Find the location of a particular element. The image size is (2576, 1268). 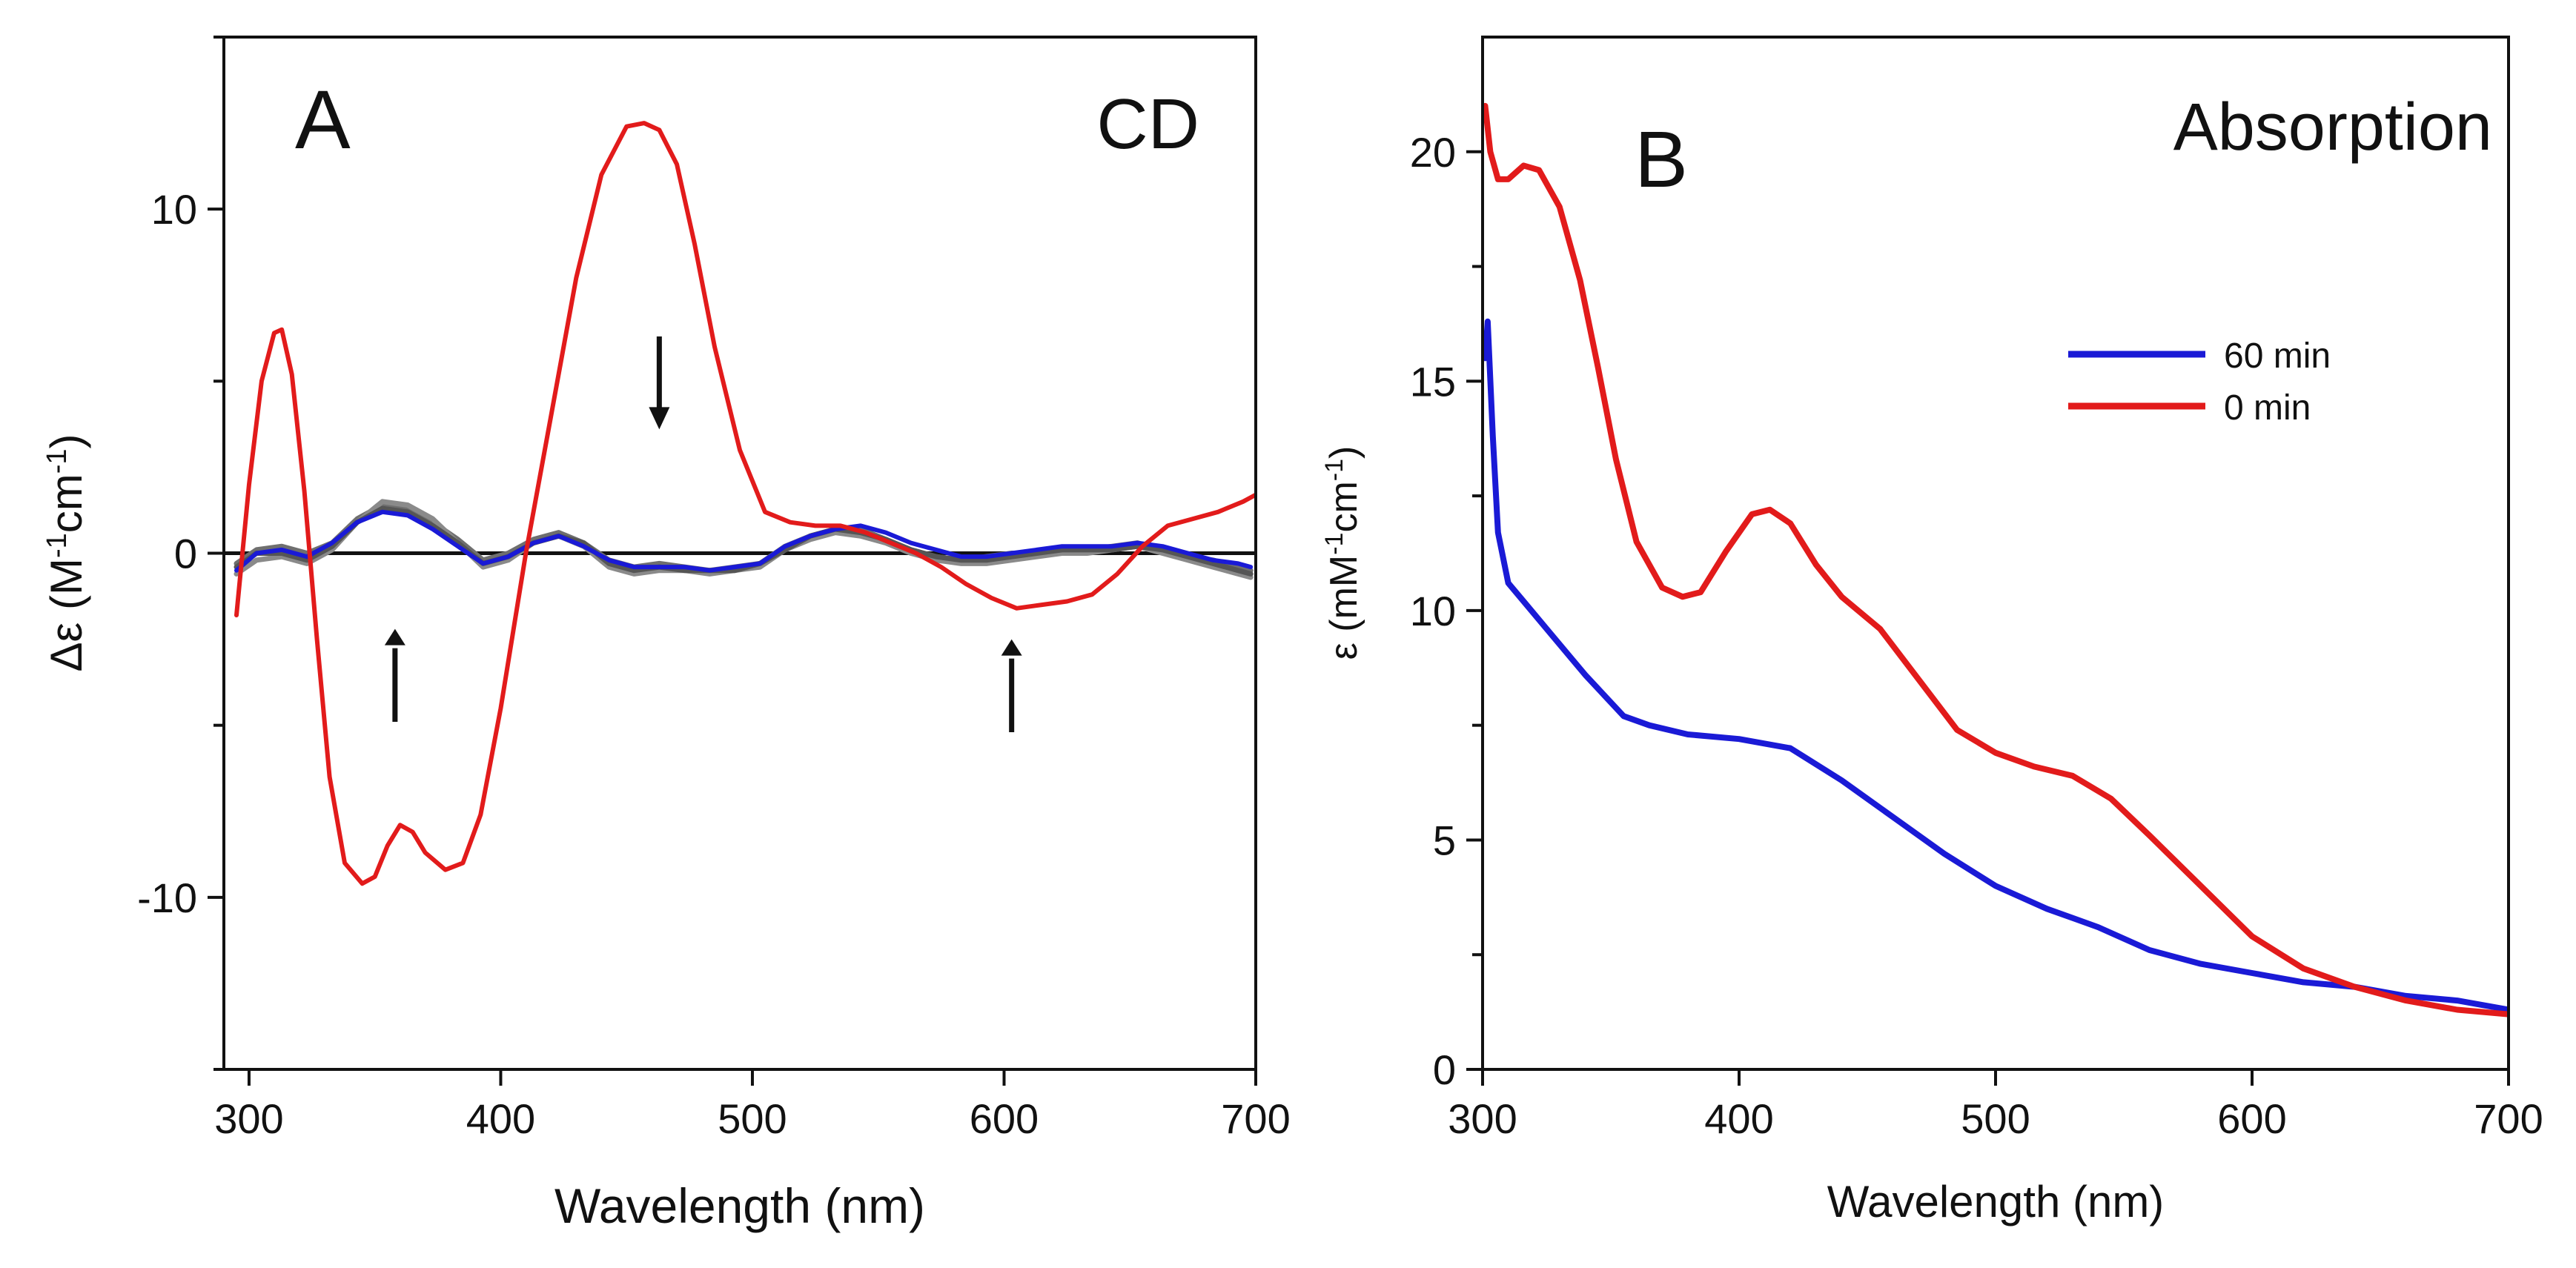

panel-b-x-tick-label: 300 is located at coordinates (1482, 1118).